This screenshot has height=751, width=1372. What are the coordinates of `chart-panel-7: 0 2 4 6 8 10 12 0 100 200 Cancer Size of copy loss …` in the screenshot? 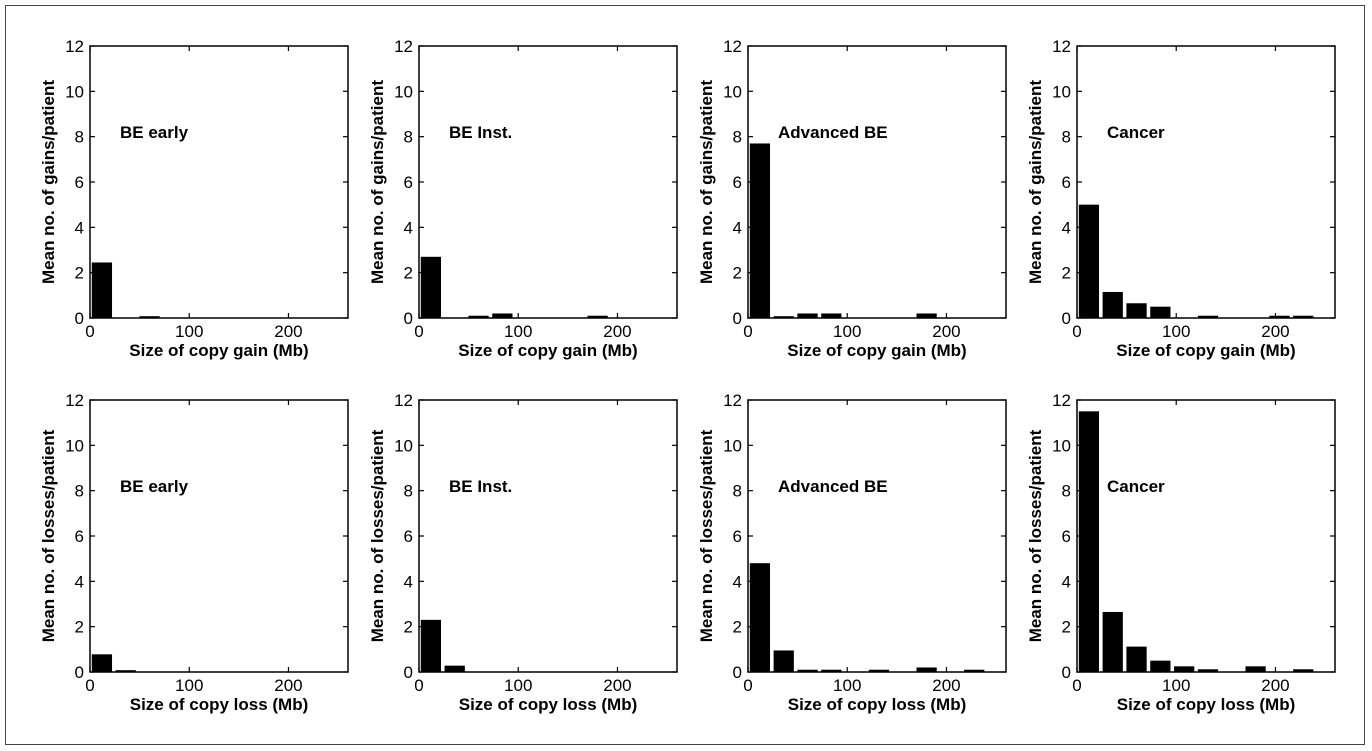 It's located at (1181, 552).